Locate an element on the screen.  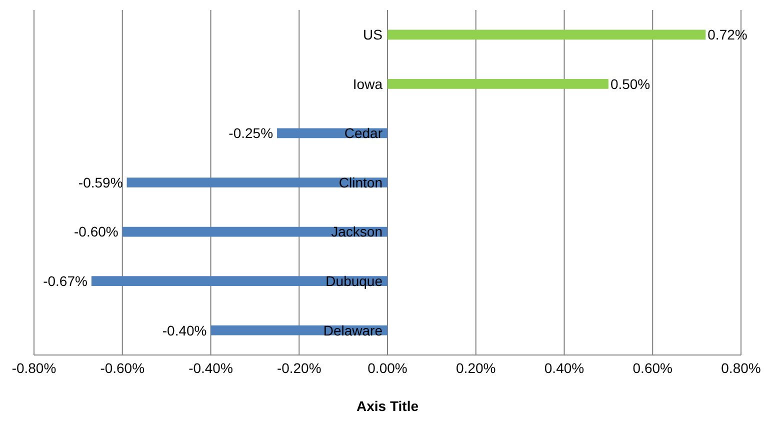
y-tick-label: Iowa is located at coordinates (367, 84).